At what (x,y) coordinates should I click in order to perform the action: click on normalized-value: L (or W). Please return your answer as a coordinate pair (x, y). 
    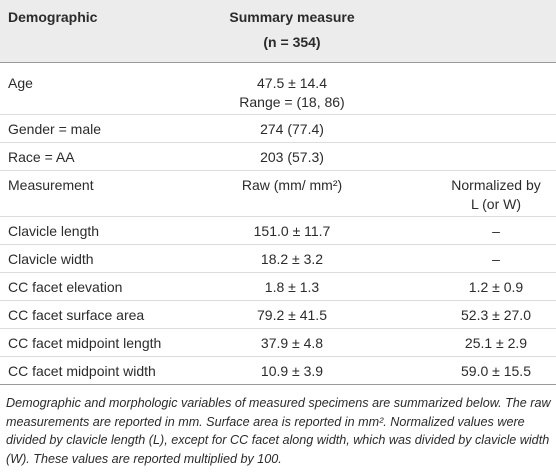
    Looking at the image, I should click on (496, 204).